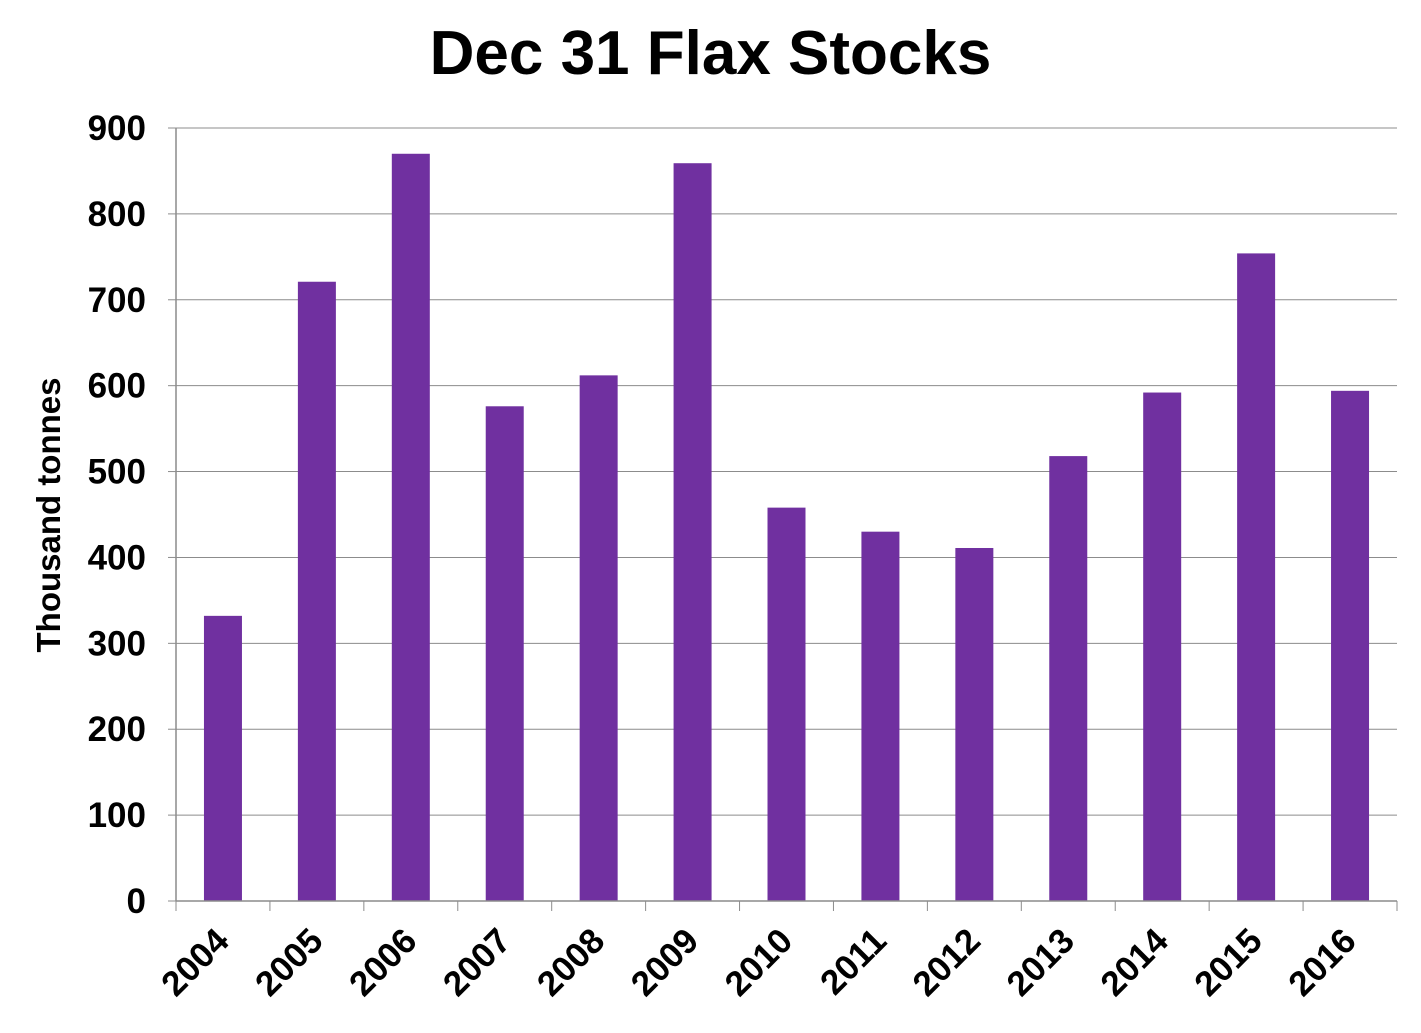 The image size is (1421, 1033). What do you see at coordinates (117, 386) in the screenshot?
I see `y-tick-label: 600` at bounding box center [117, 386].